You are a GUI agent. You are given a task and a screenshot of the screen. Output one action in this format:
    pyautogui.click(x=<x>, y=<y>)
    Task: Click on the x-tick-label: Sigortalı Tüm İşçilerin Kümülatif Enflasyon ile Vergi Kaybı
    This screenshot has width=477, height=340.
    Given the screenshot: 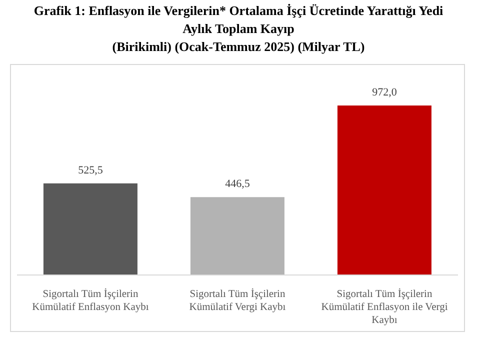 What is the action you would take?
    pyautogui.click(x=384, y=307)
    